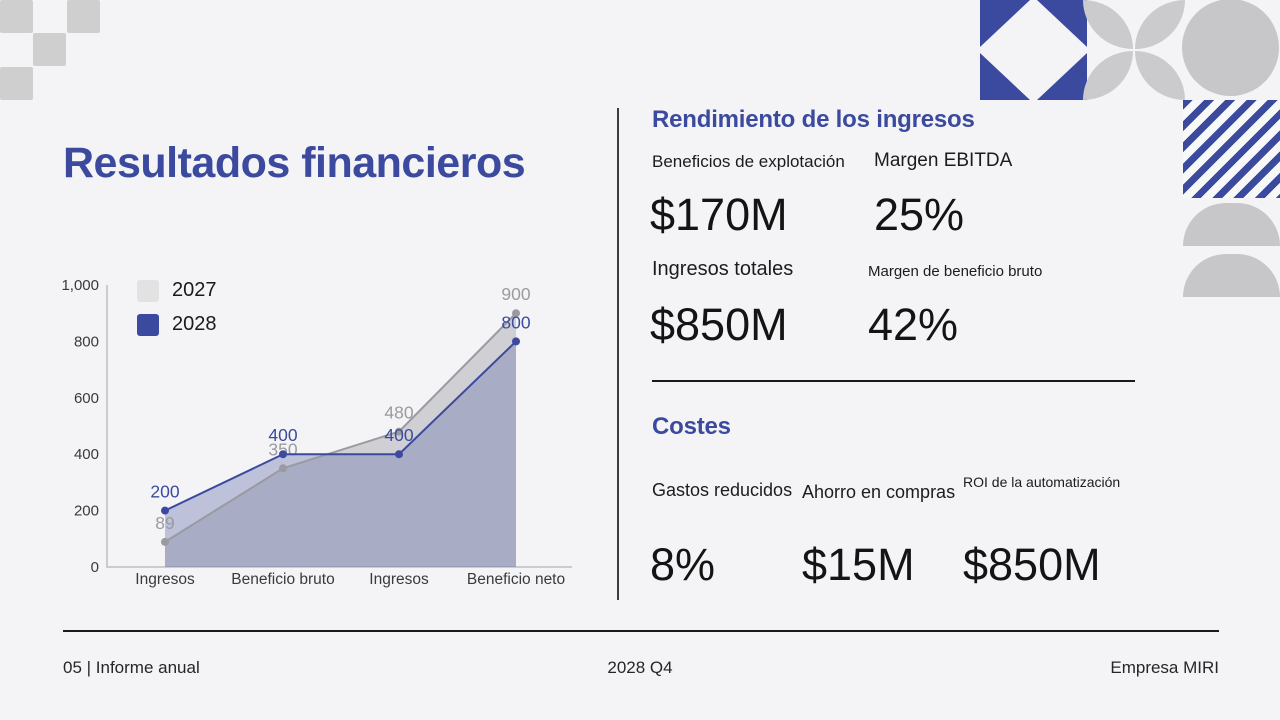 This screenshot has height=720, width=1280. Describe the element at coordinates (1042, 482) in the screenshot. I see `metric-label-automation-roi: ROI de la automatización` at that location.